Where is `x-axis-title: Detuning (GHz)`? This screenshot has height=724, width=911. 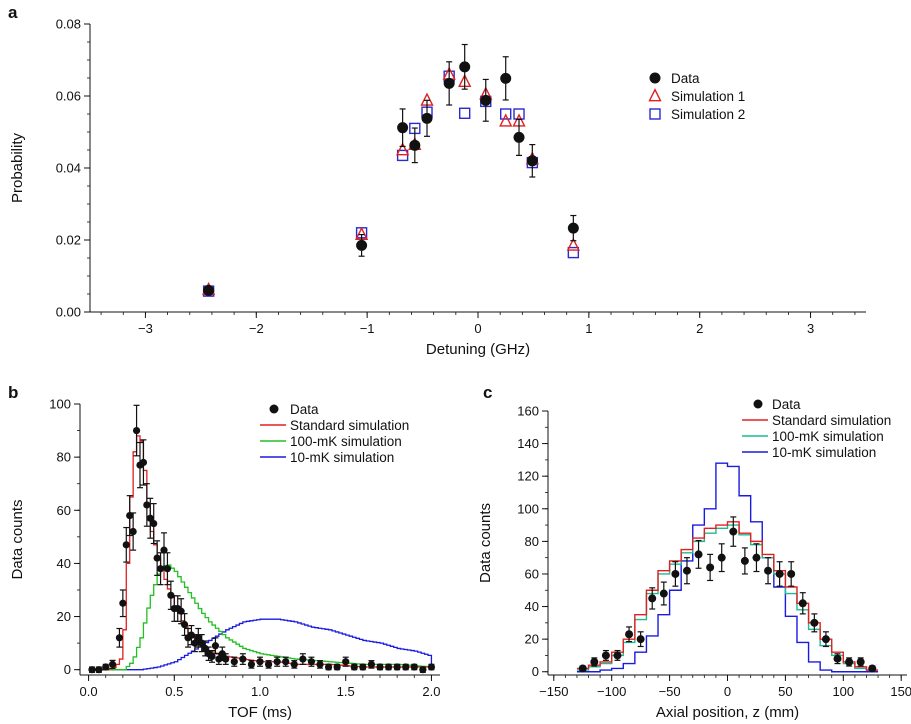
x-axis-title: Detuning (GHz) is located at coordinates (478, 349).